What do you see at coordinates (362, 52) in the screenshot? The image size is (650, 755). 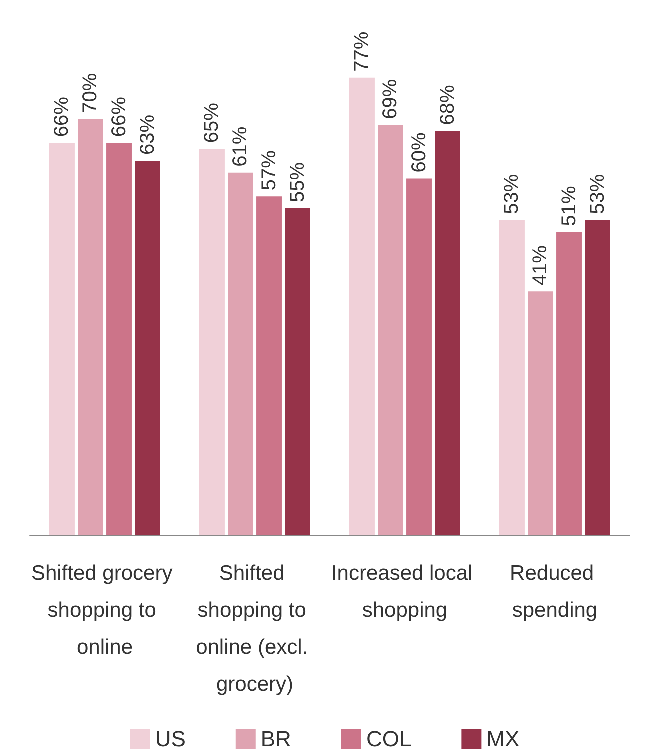 I see `data-label: 77%` at bounding box center [362, 52].